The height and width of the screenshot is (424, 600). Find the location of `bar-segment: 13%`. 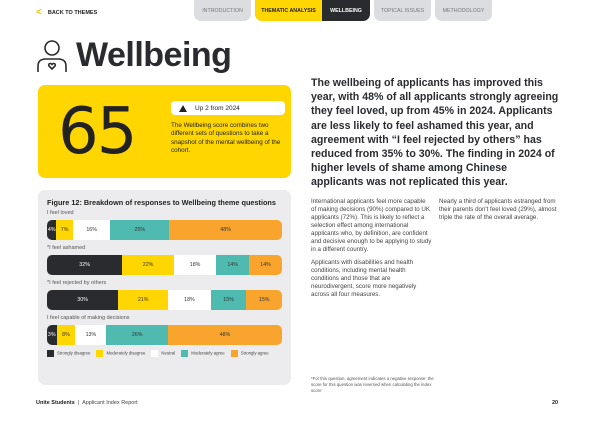

bar-segment: 13% is located at coordinates (91, 335).